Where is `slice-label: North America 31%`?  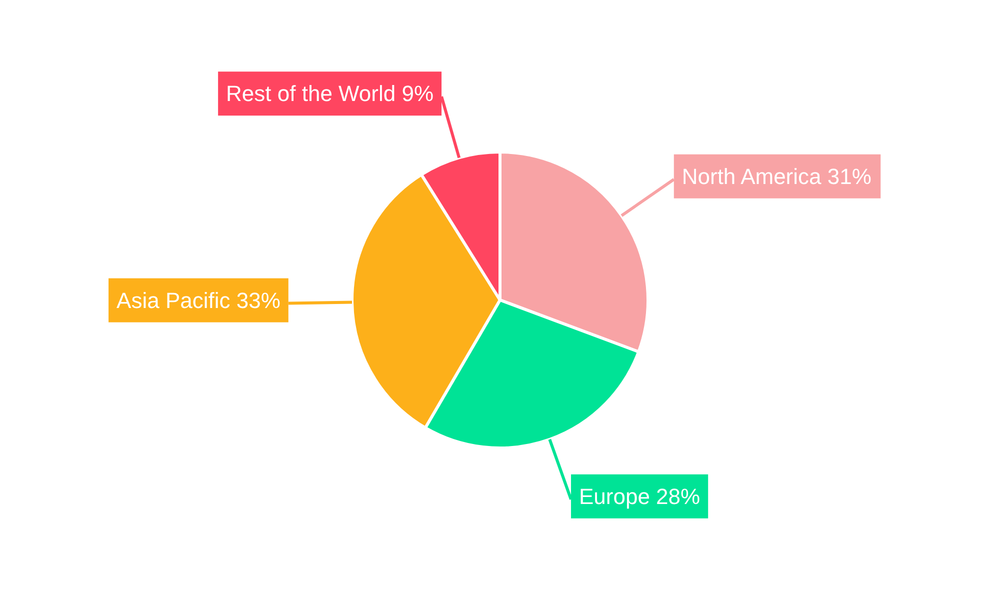 slice-label: North America 31% is located at coordinates (777, 176).